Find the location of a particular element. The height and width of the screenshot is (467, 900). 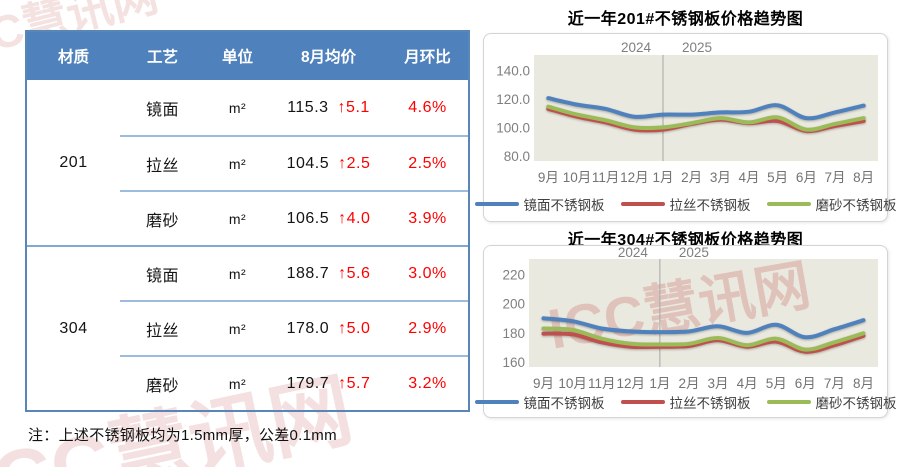

price-value: 178.0 is located at coordinates (308, 328).